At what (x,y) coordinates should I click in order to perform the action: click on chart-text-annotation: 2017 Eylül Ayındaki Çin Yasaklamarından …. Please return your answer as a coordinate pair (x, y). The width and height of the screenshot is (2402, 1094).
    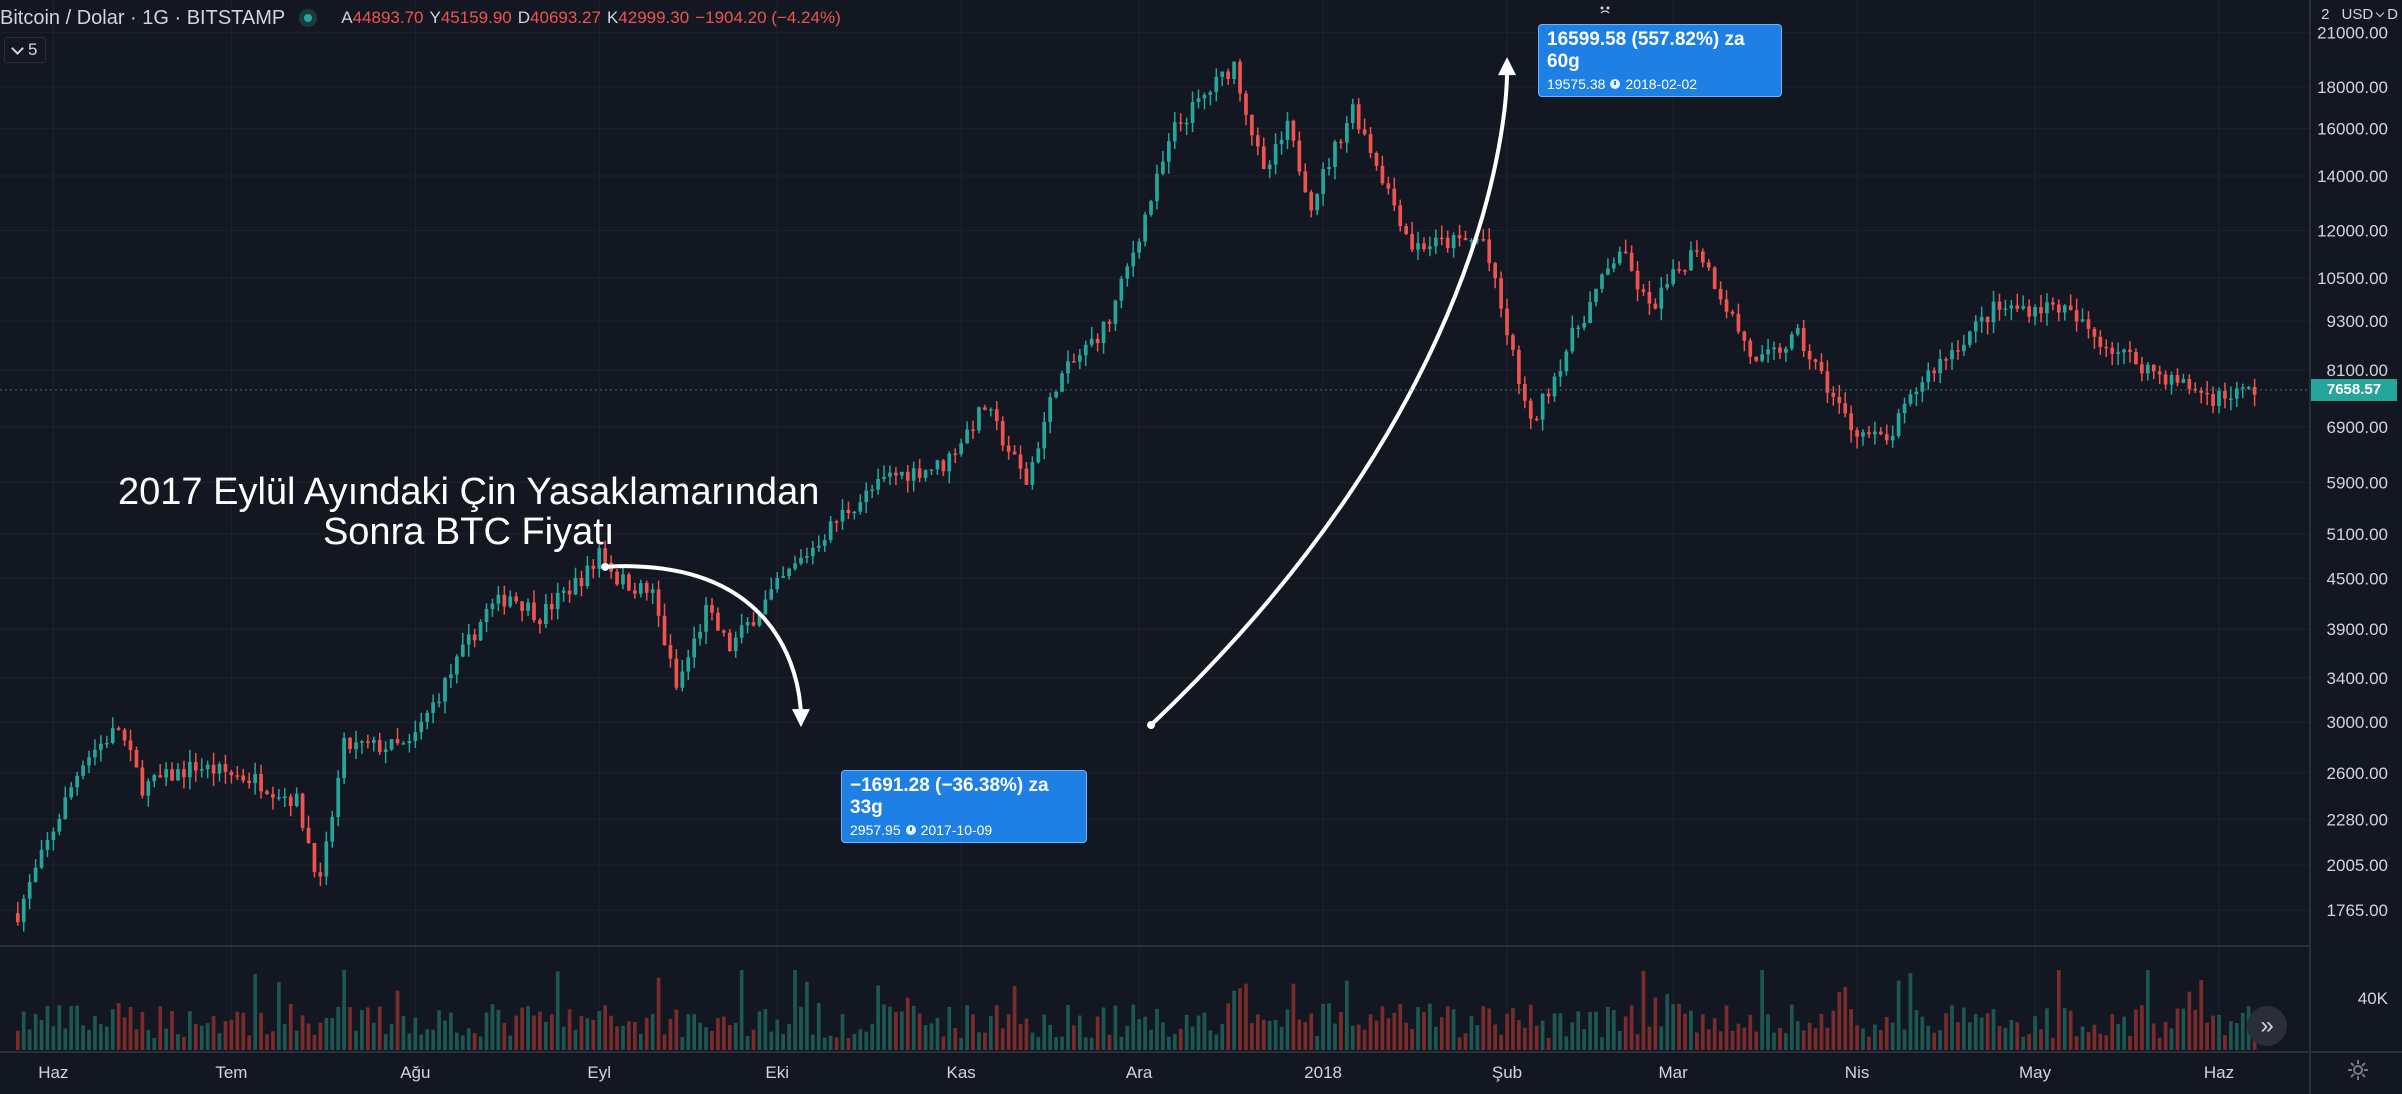
    Looking at the image, I should click on (468, 512).